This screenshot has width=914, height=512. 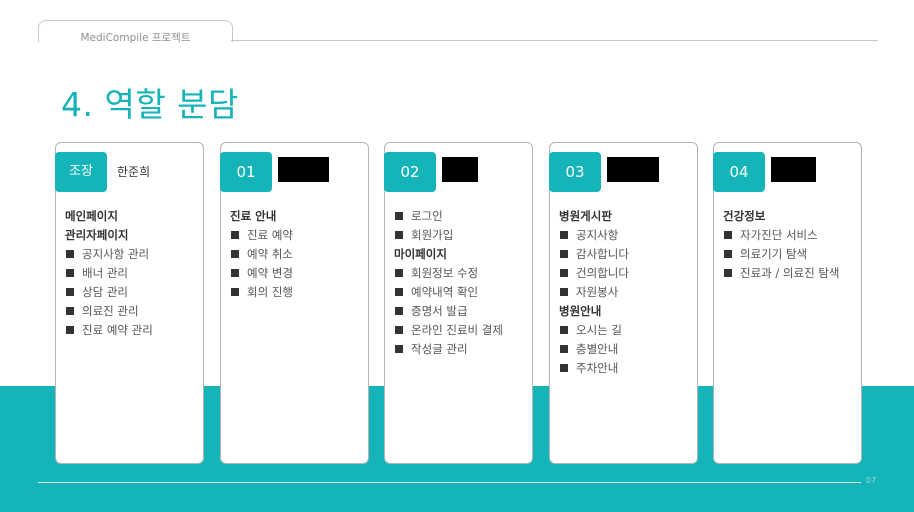 What do you see at coordinates (787, 303) in the screenshot?
I see `role-card-04: 04 건강정보 자가진단 서비스 의료기기 탐색 진료과 / 의료진 탐색` at bounding box center [787, 303].